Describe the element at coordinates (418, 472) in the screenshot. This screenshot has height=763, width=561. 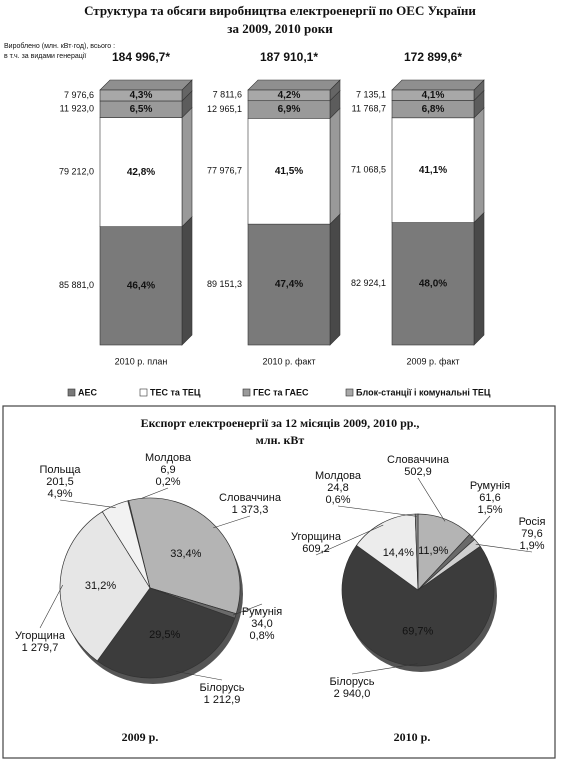
I see `slice-value: 502,9` at that location.